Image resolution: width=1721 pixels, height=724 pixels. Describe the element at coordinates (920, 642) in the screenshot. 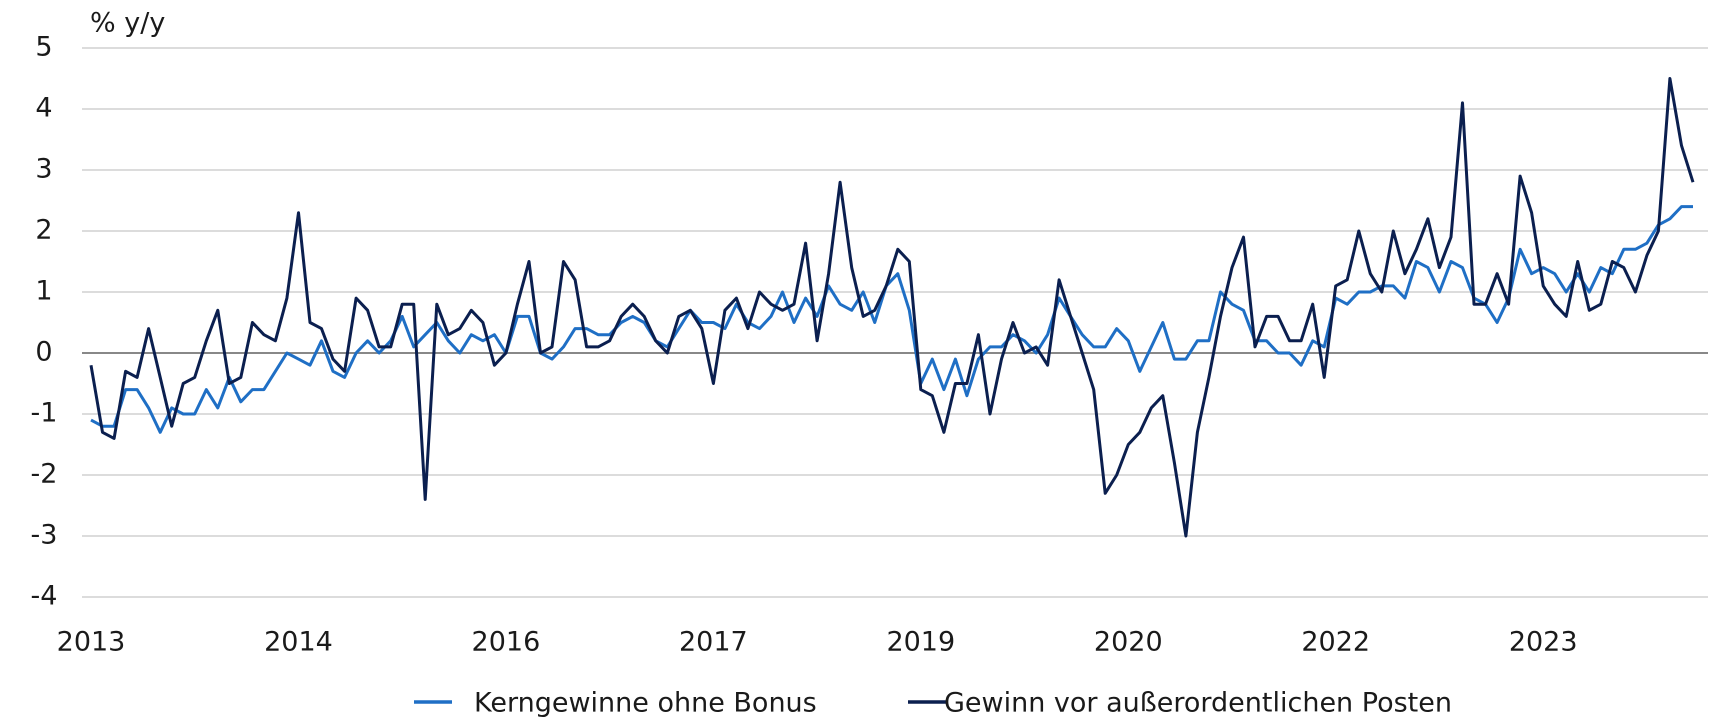

I see `x-tick-label: 2019` at that location.